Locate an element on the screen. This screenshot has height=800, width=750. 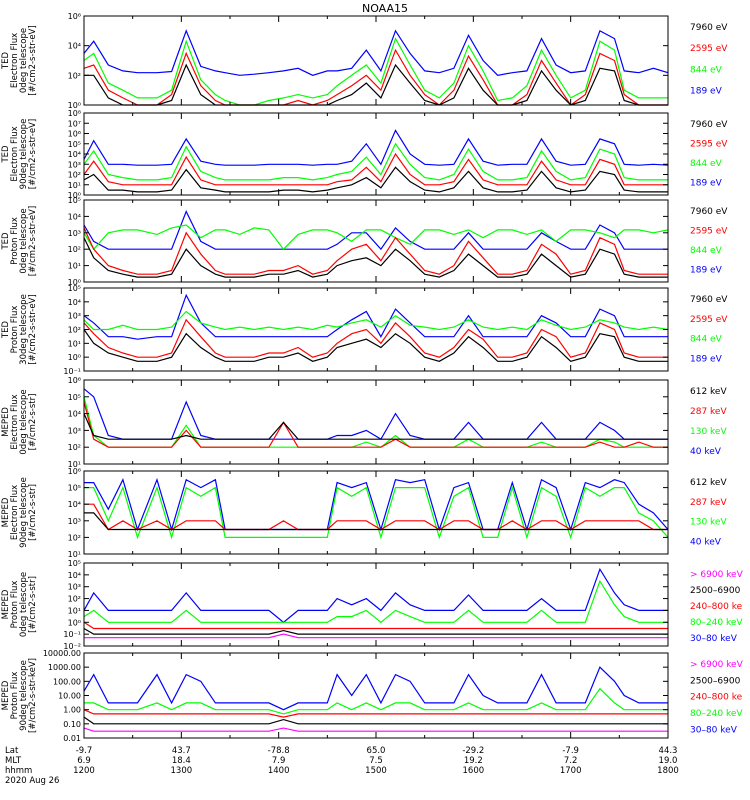
panel-4-series-green is located at coordinates (376, 320).